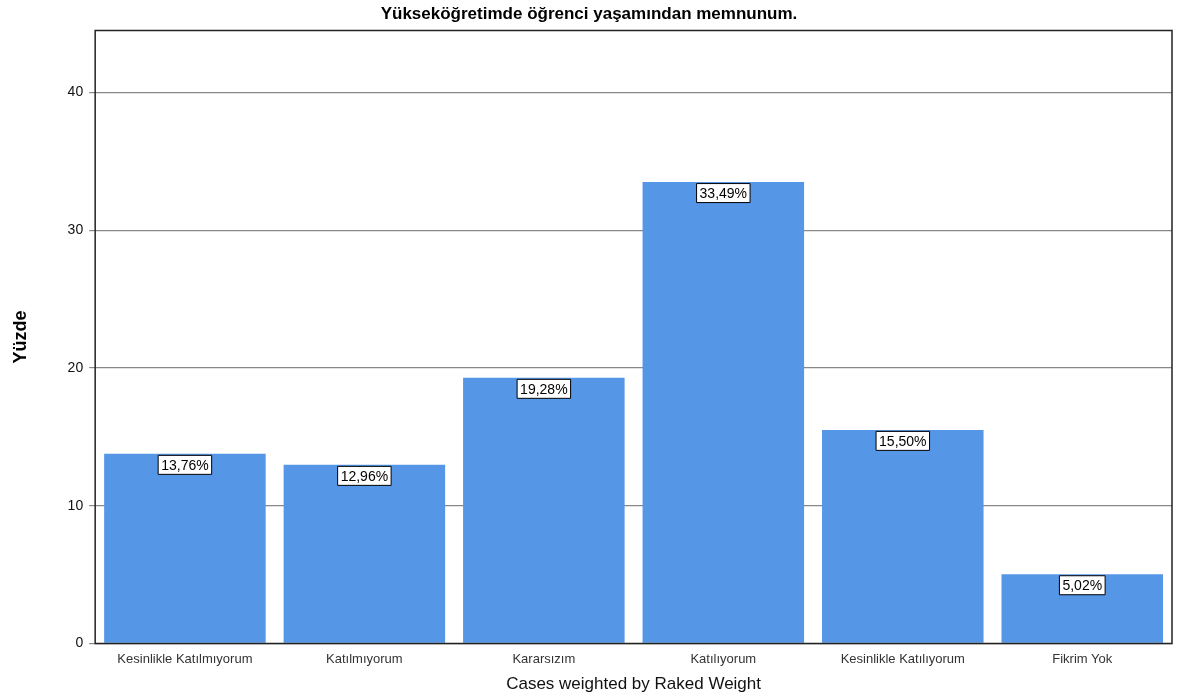 This screenshot has width=1190, height=697. I want to click on y-tick-label: 10, so click(75, 504).